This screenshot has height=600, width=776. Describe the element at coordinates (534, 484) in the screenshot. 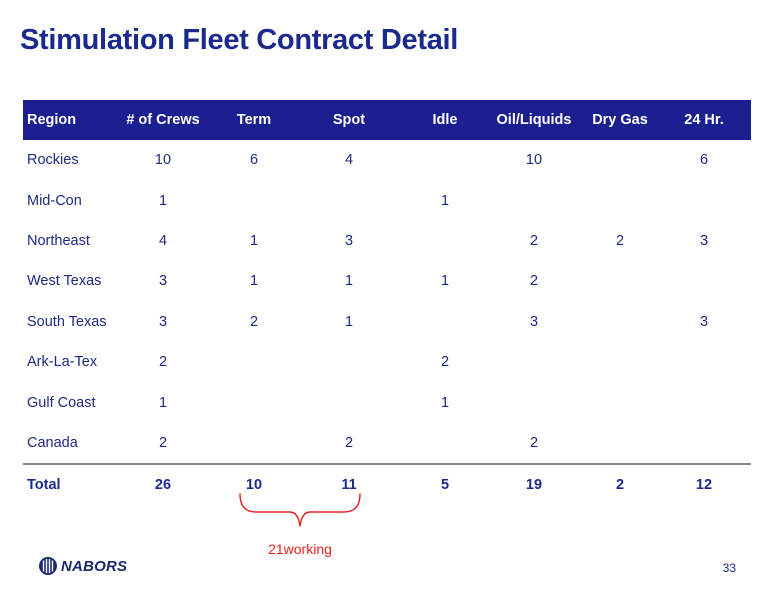

I see `total-oil-liquids: 19` at that location.